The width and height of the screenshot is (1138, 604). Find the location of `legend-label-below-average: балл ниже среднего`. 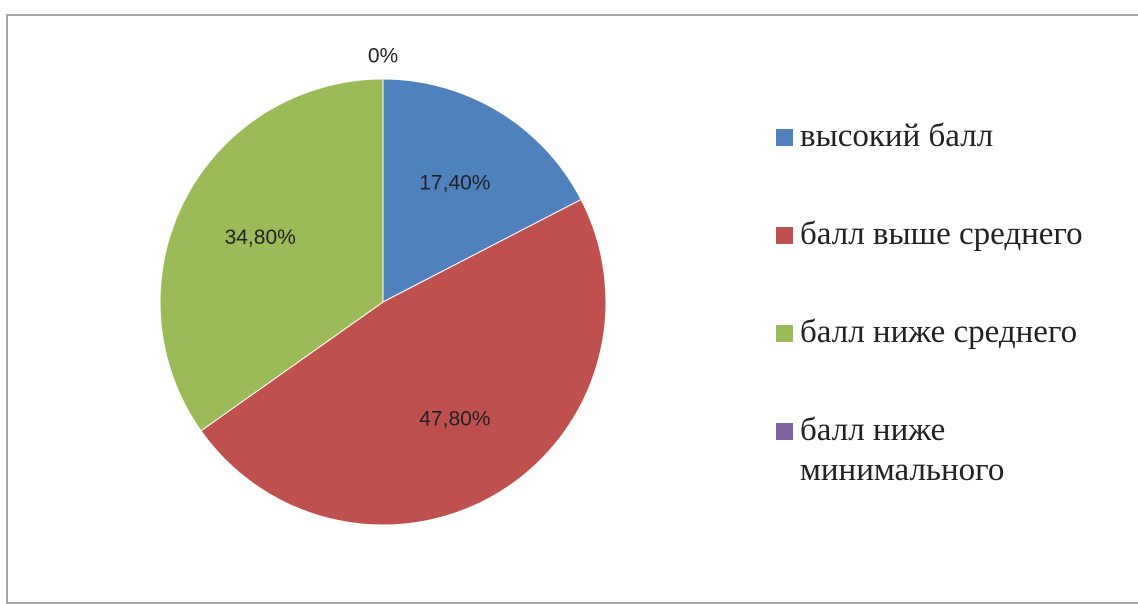

legend-label-below-average: балл ниже среднего is located at coordinates (939, 332).